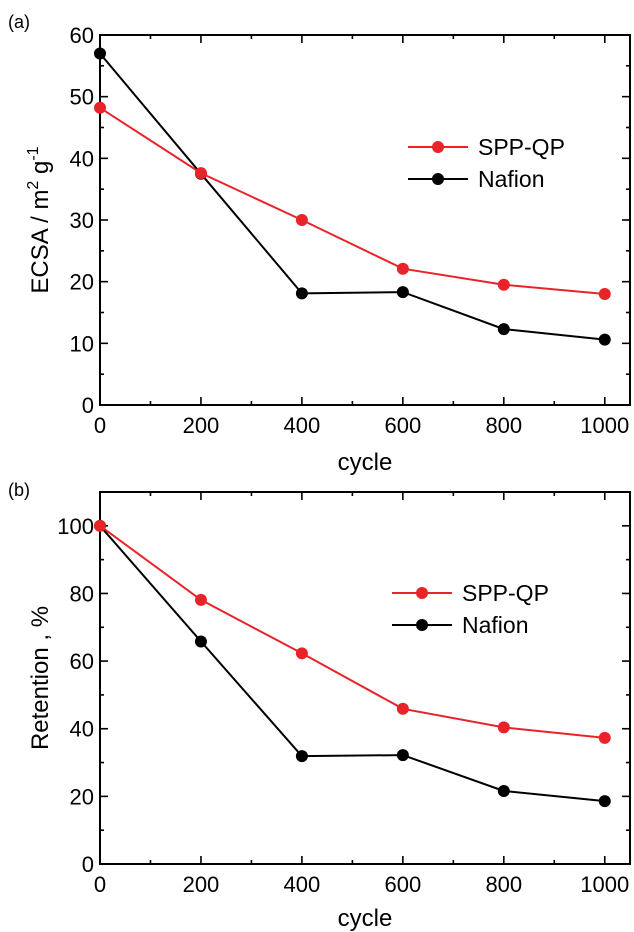 The width and height of the screenshot is (634, 932). I want to click on panel-b-legend: SPP-QP Nafion, so click(470, 609).